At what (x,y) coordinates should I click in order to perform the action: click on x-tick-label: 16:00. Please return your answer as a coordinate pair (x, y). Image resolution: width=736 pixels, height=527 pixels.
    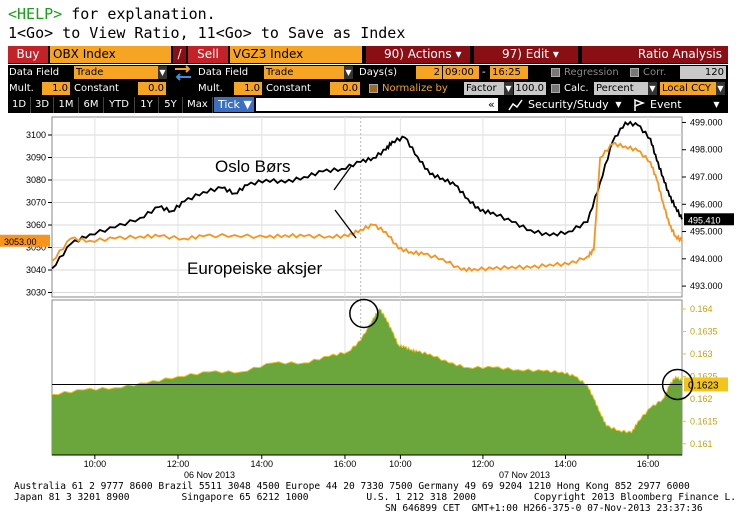
    Looking at the image, I should click on (648, 464).